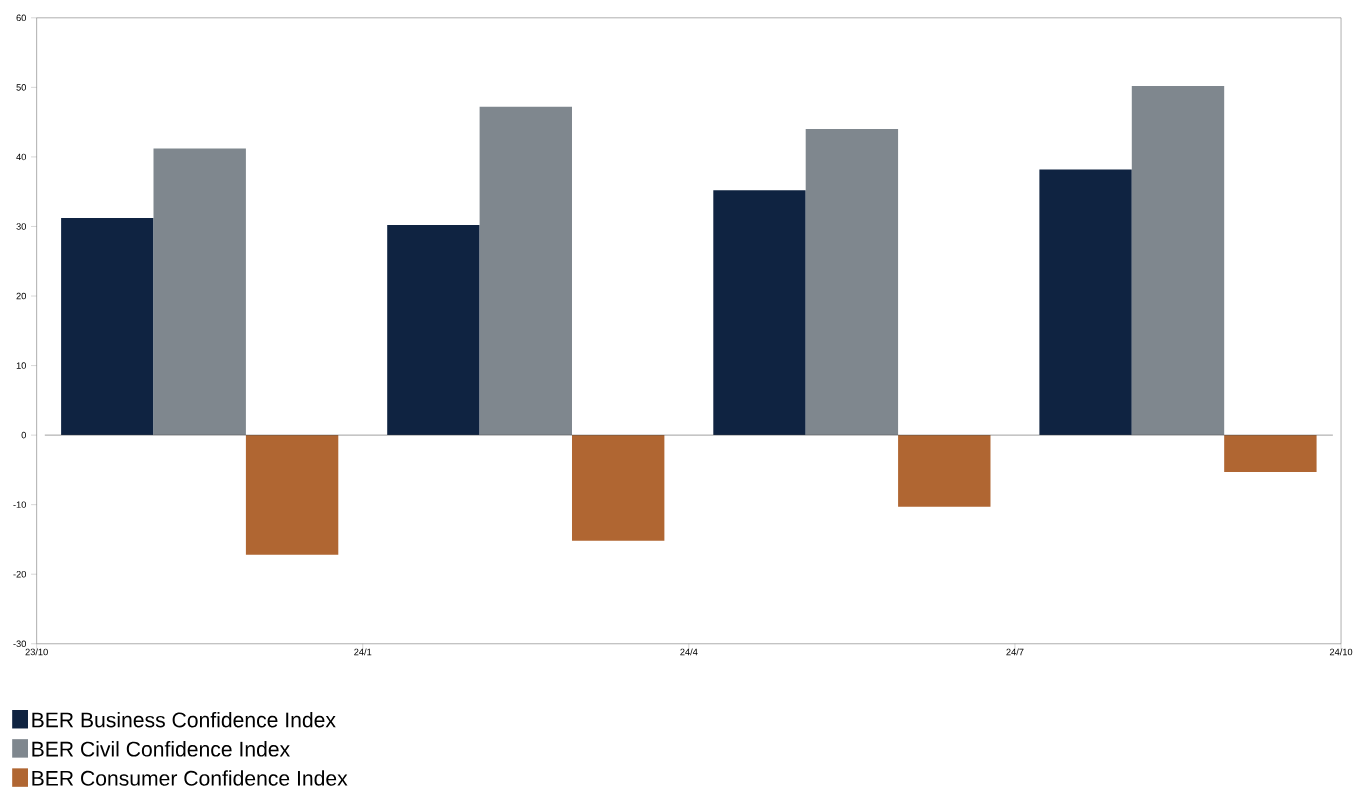  I want to click on legend-label: BER Business Confidence Index, so click(184, 719).